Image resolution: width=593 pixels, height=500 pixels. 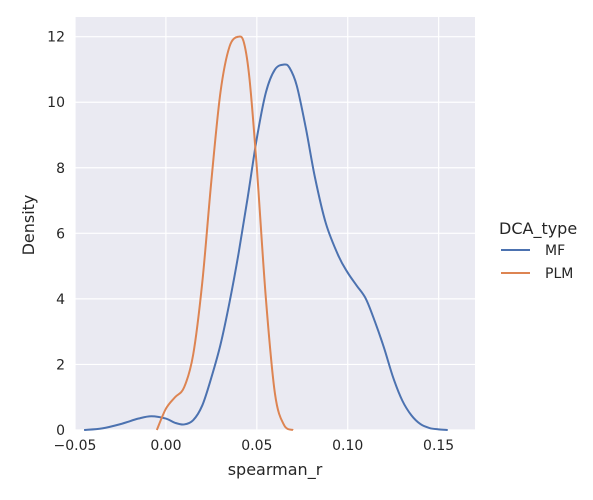 I want to click on y-tick-label: 6, so click(x=60, y=234).